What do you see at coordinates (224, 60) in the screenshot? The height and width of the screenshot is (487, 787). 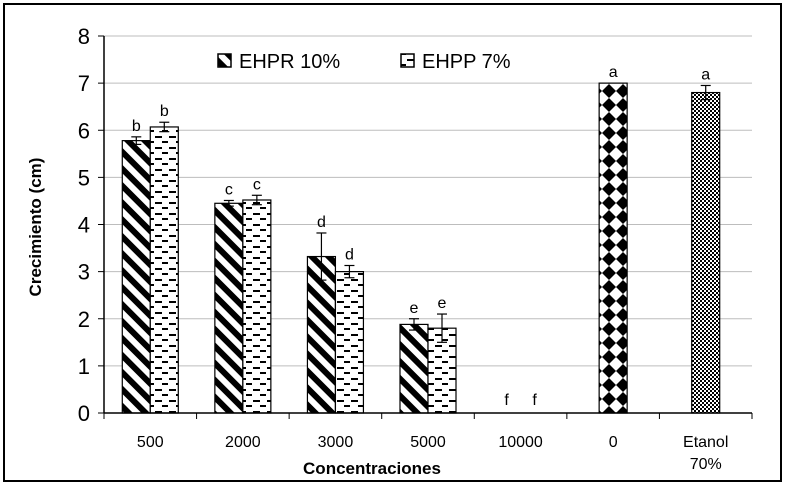 I see `legend-swatch-ehpr` at bounding box center [224, 60].